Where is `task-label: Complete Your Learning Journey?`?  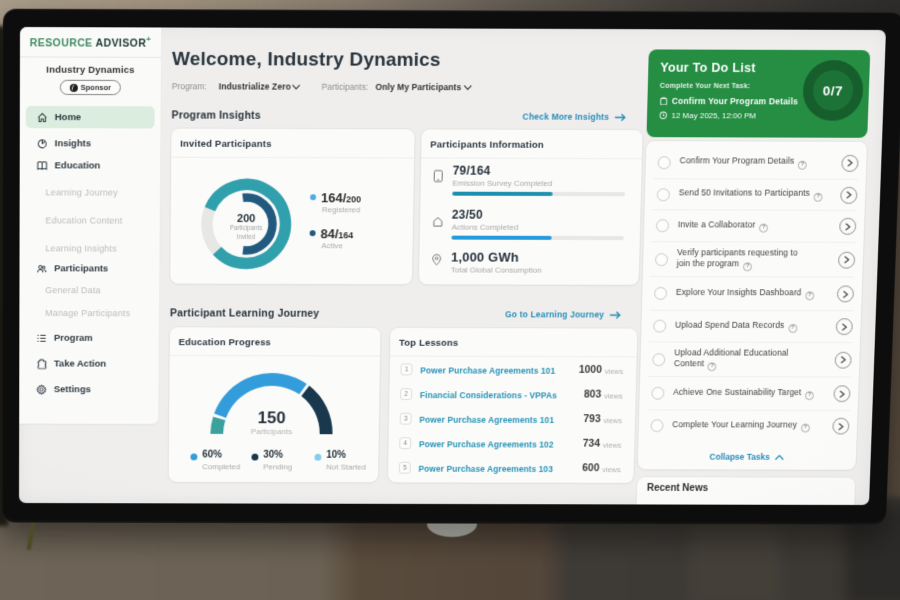
task-label: Complete Your Learning Journey? is located at coordinates (741, 426).